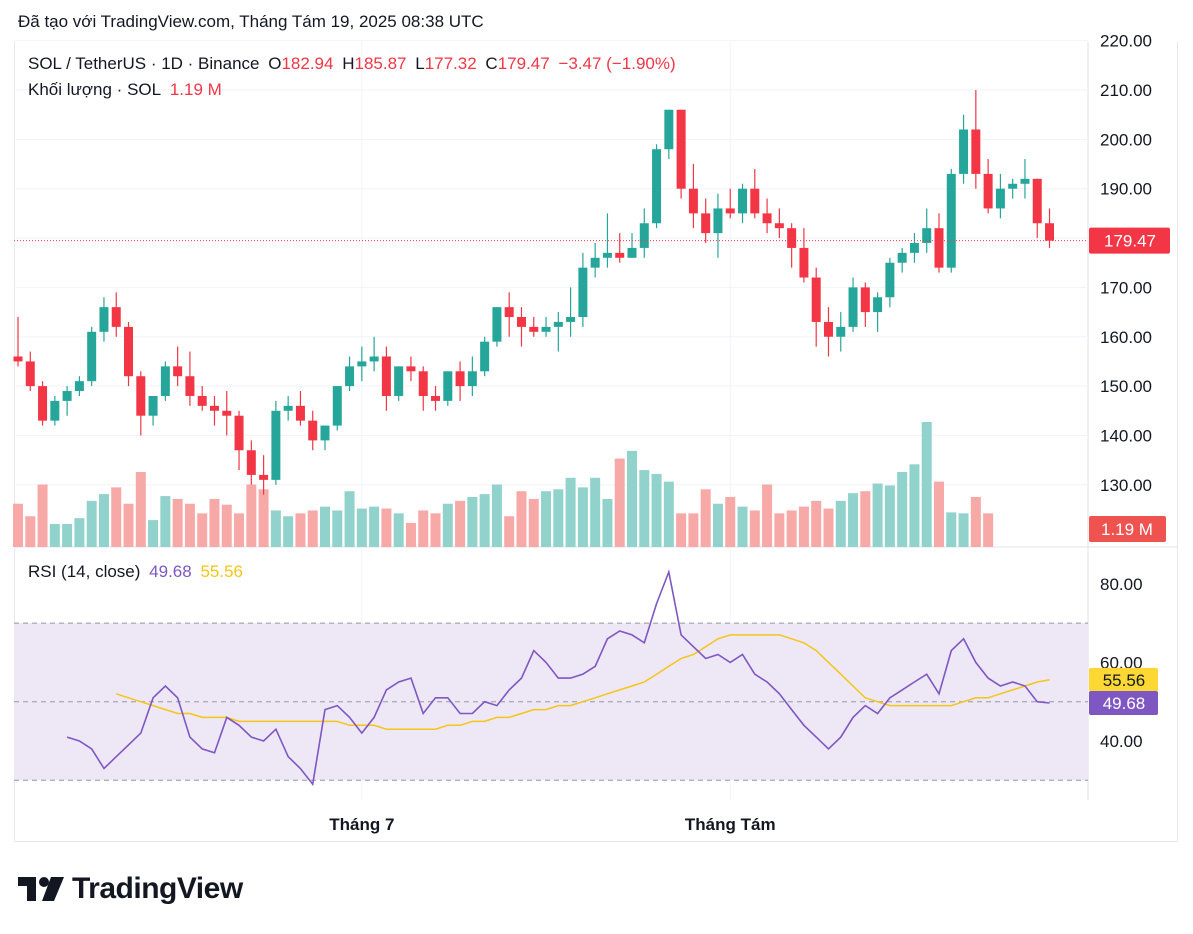  I want to click on rsi-ma-tag, so click(1123, 679).